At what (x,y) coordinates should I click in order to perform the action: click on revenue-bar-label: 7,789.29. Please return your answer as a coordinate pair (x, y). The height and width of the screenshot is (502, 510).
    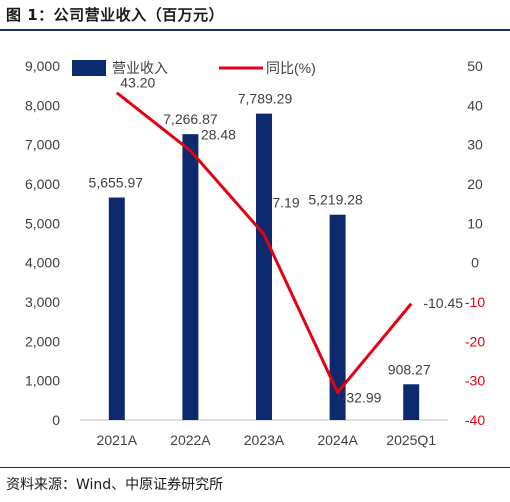
    Looking at the image, I should click on (265, 99).